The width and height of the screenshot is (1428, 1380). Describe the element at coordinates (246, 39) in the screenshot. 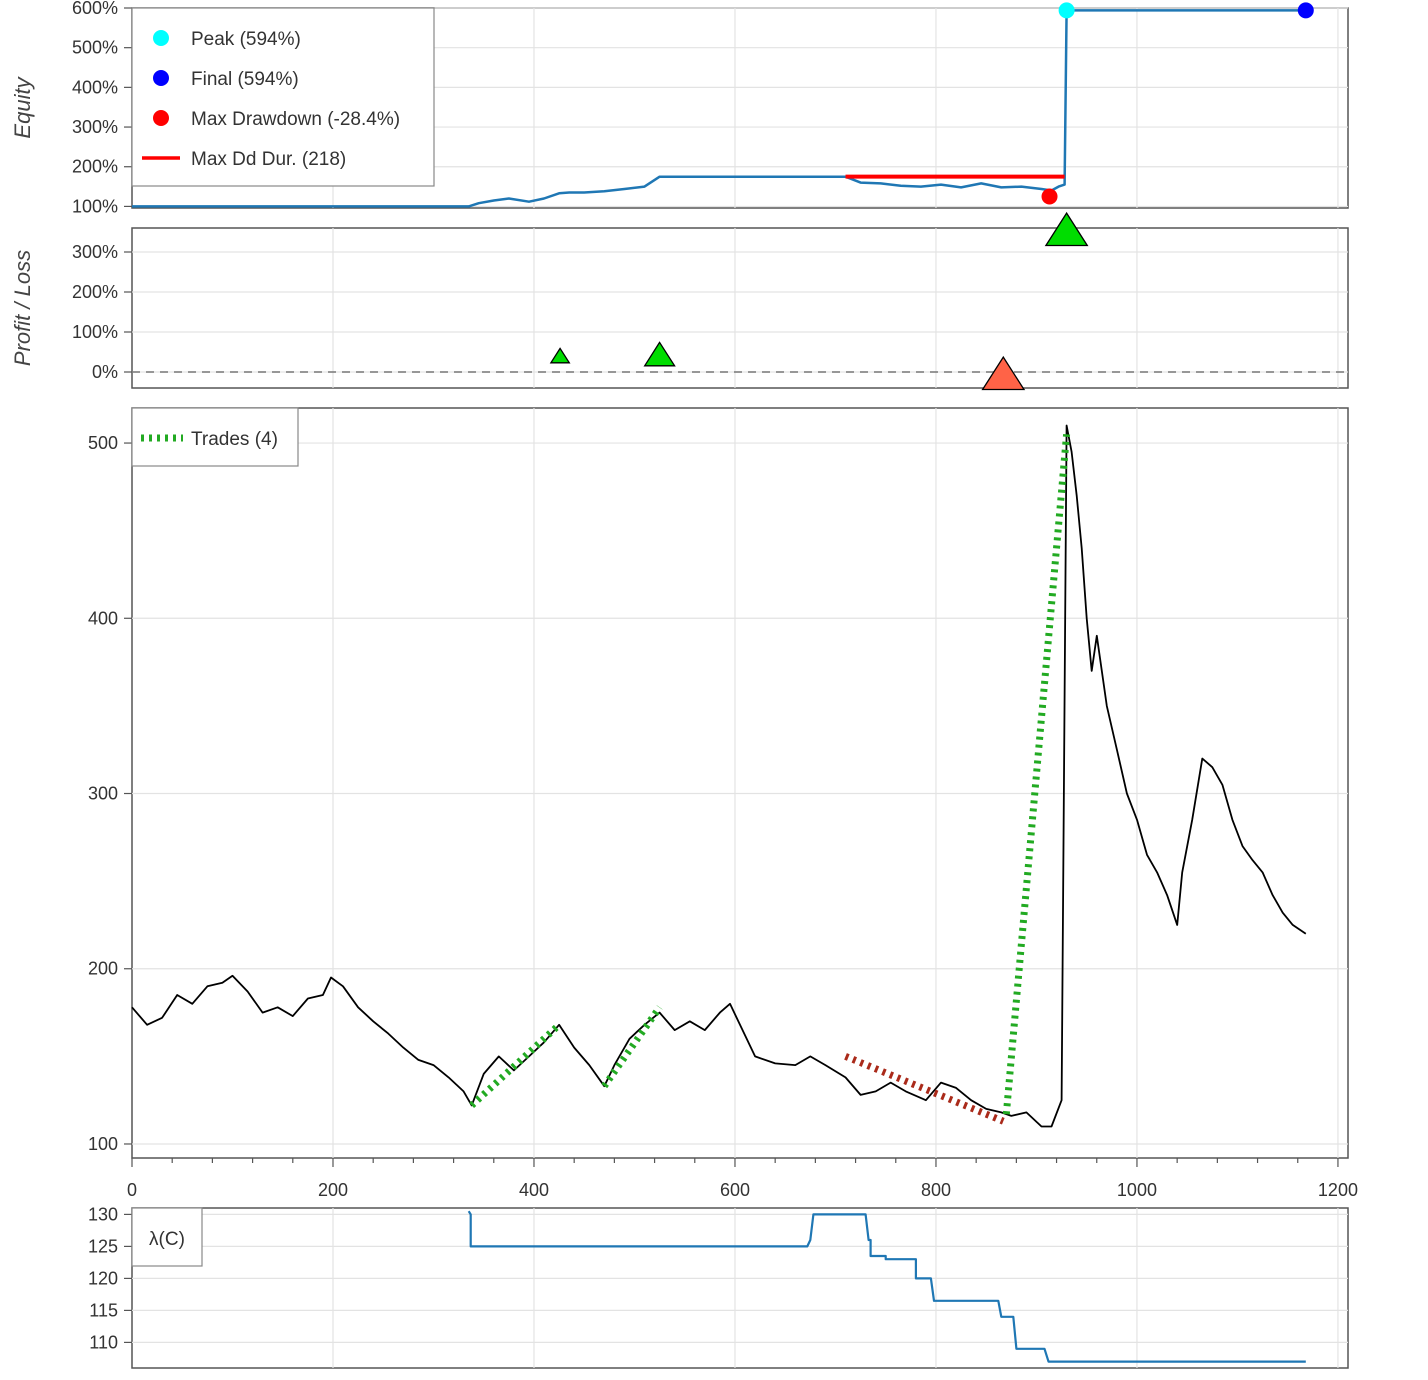

I see `legend-label: Peak (594%)` at that location.